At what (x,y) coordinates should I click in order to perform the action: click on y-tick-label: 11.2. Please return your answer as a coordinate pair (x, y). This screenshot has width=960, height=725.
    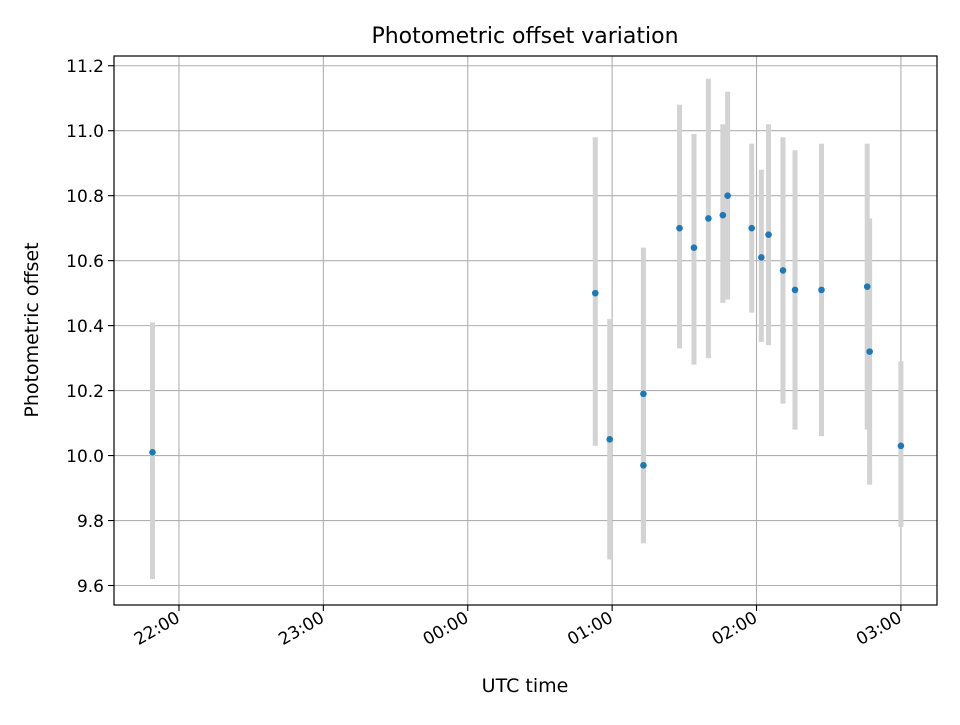
    Looking at the image, I should click on (85, 67).